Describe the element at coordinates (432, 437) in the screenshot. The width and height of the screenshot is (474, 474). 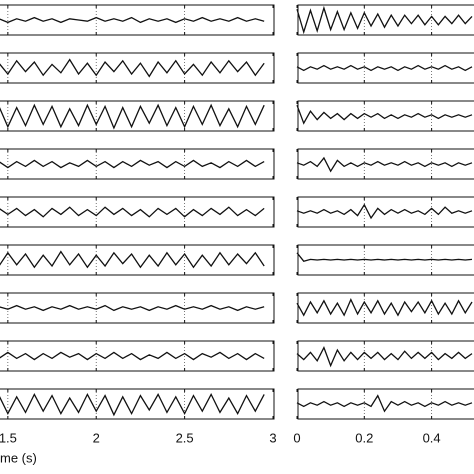
I see `x-tick-label: 0.4` at that location.